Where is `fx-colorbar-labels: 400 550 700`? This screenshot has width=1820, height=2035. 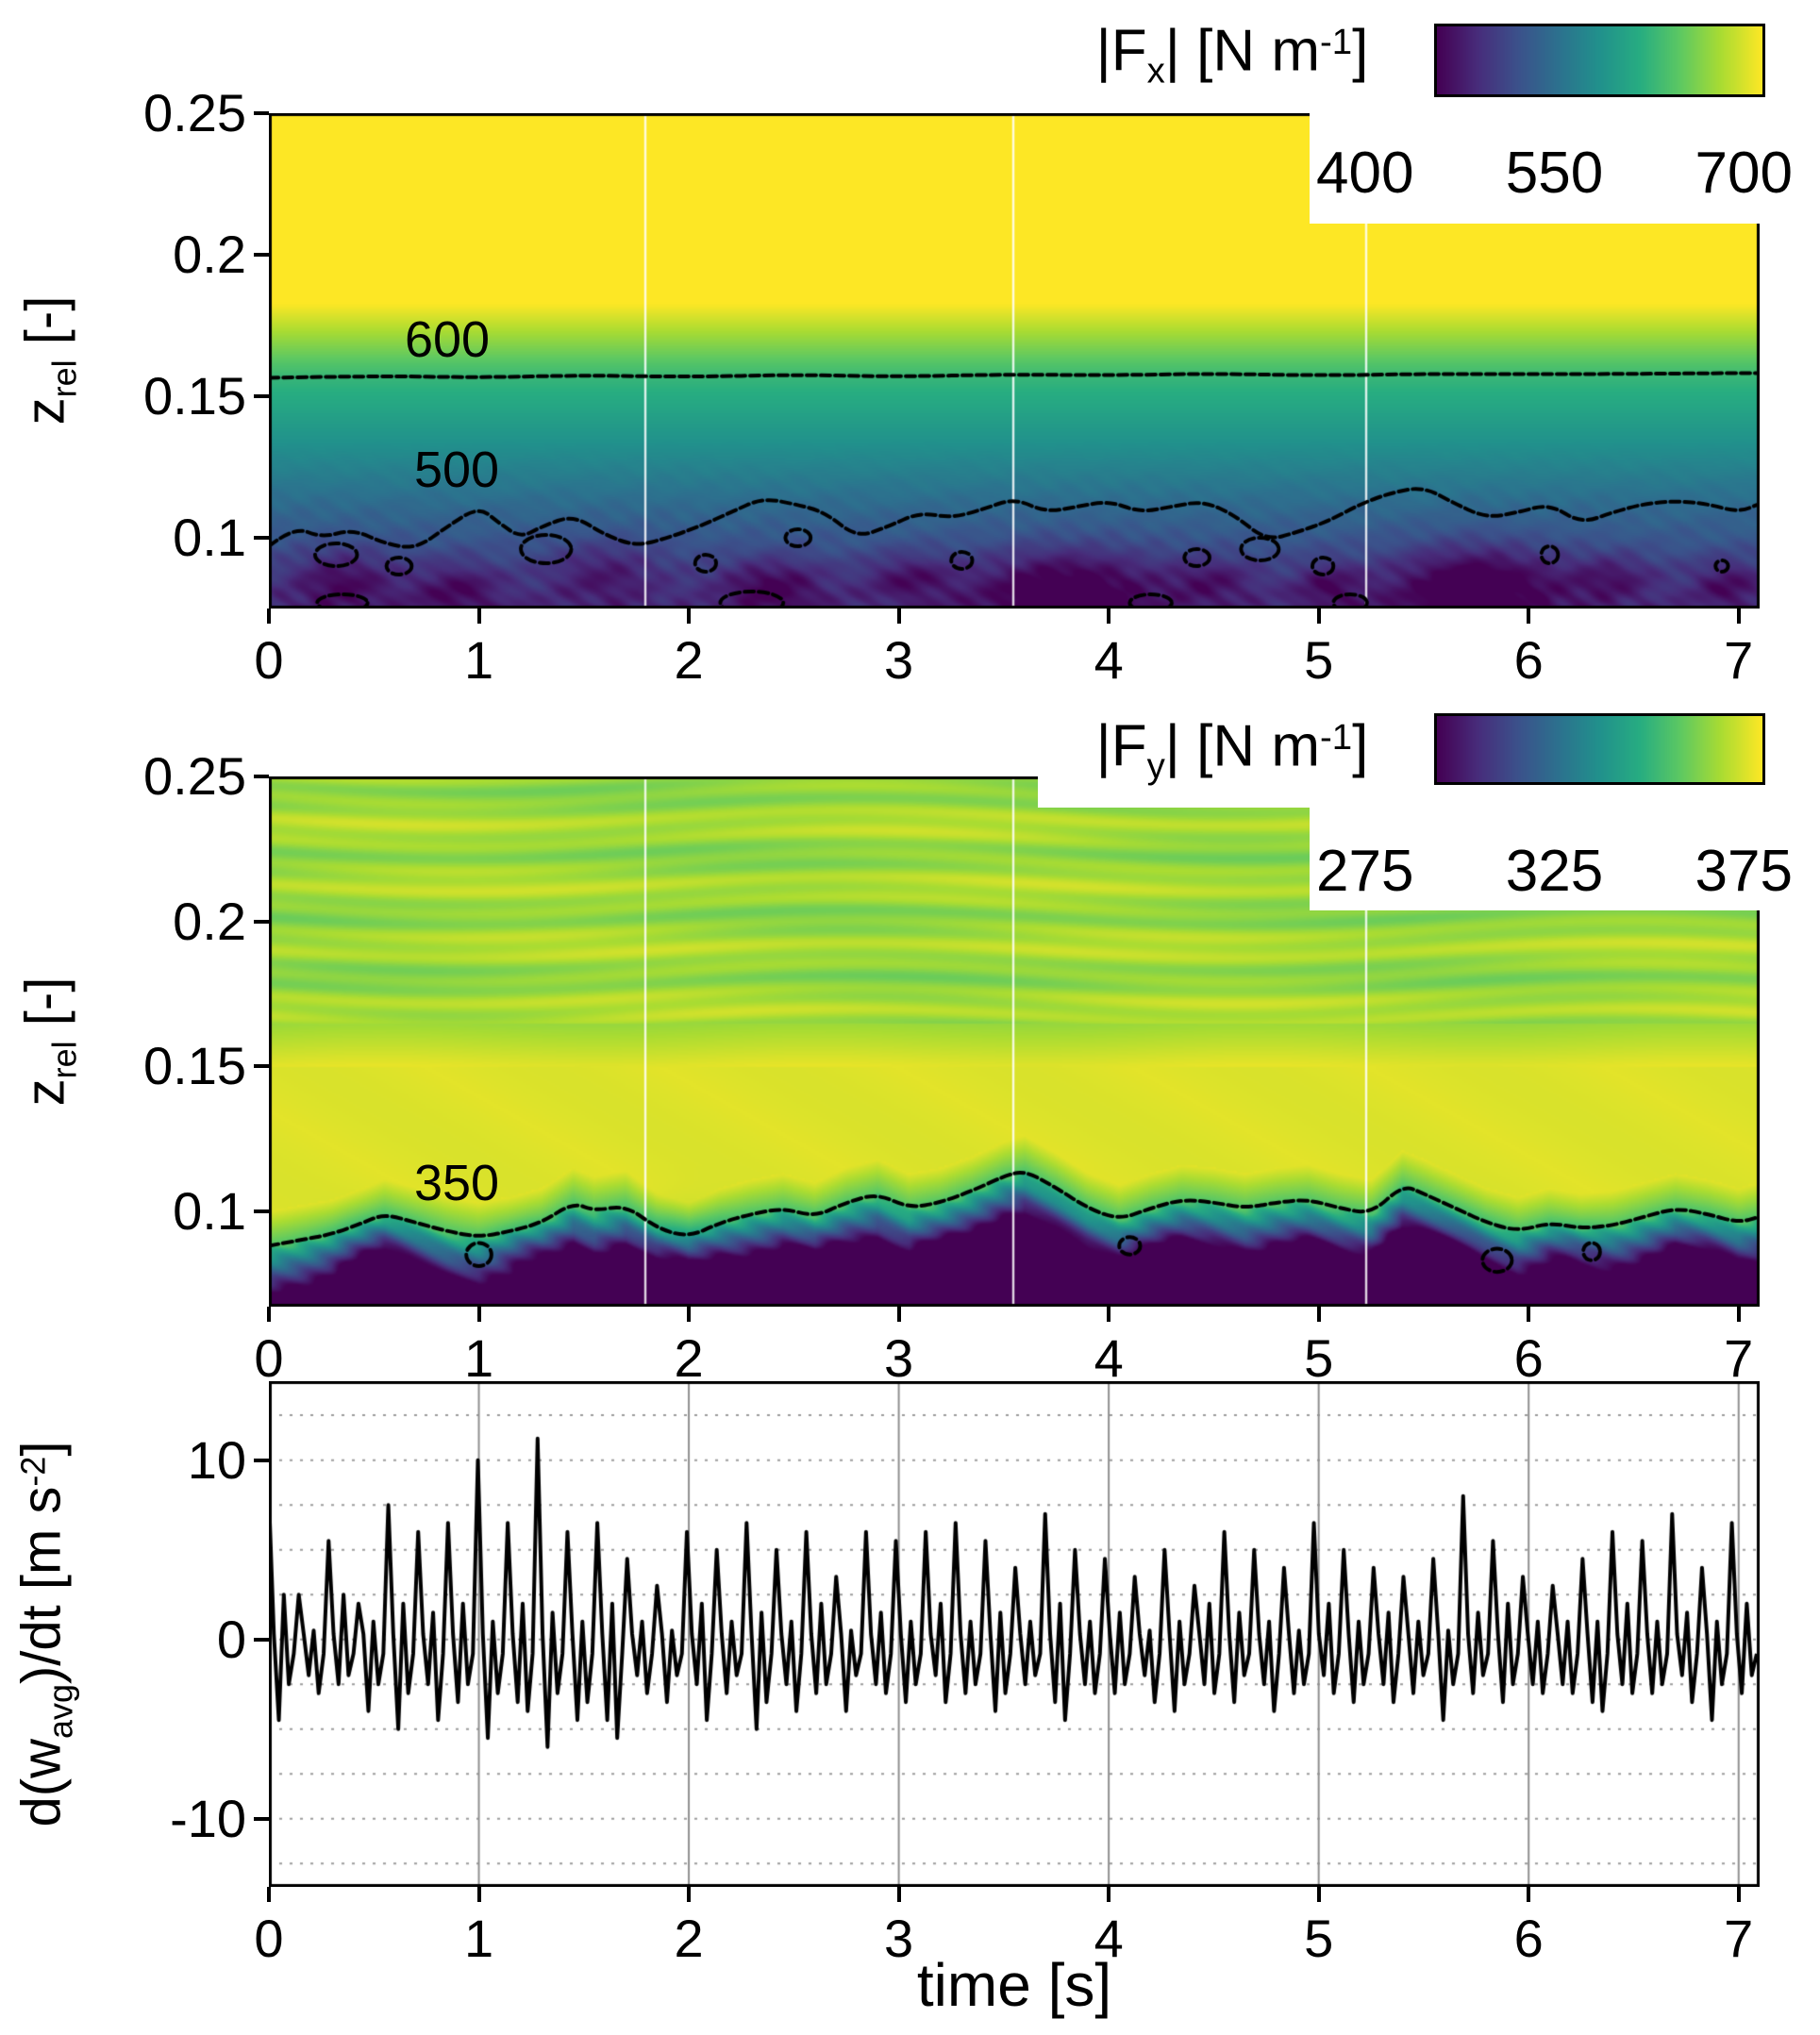
fx-colorbar-labels: 400 550 700 is located at coordinates (1554, 173).